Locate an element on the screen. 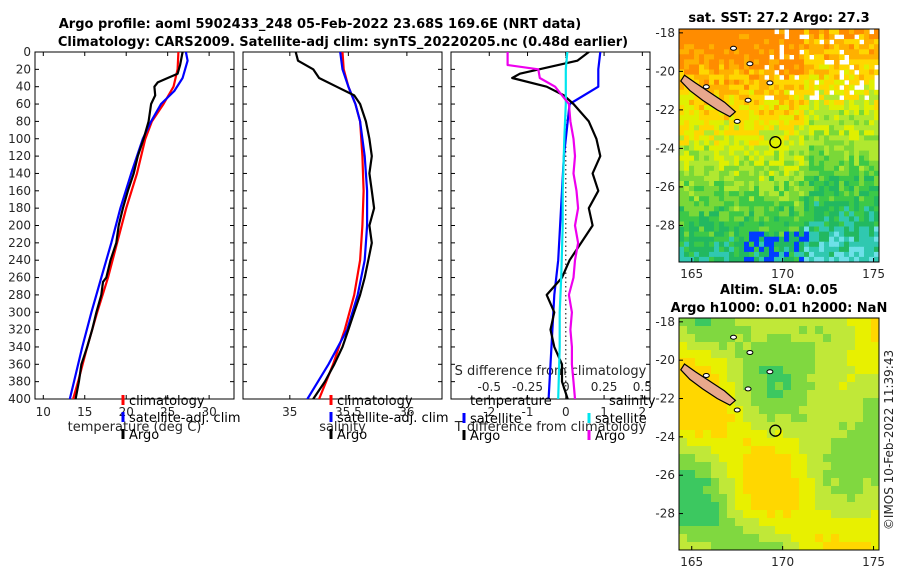  temperature-xtick-label: 30 is located at coordinates (208, 412).